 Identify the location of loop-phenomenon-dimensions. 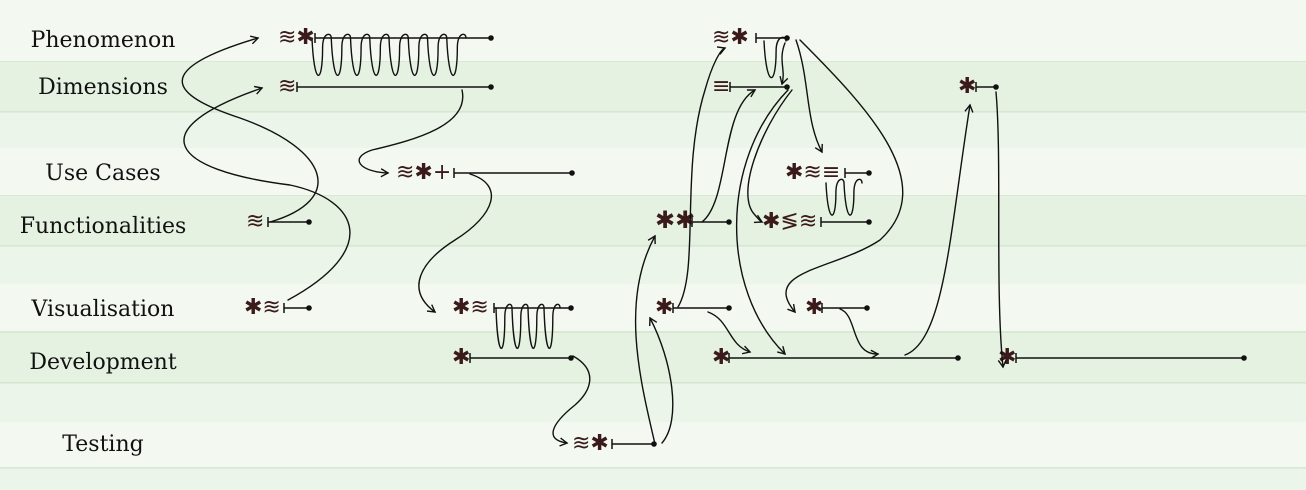
(389, 54).